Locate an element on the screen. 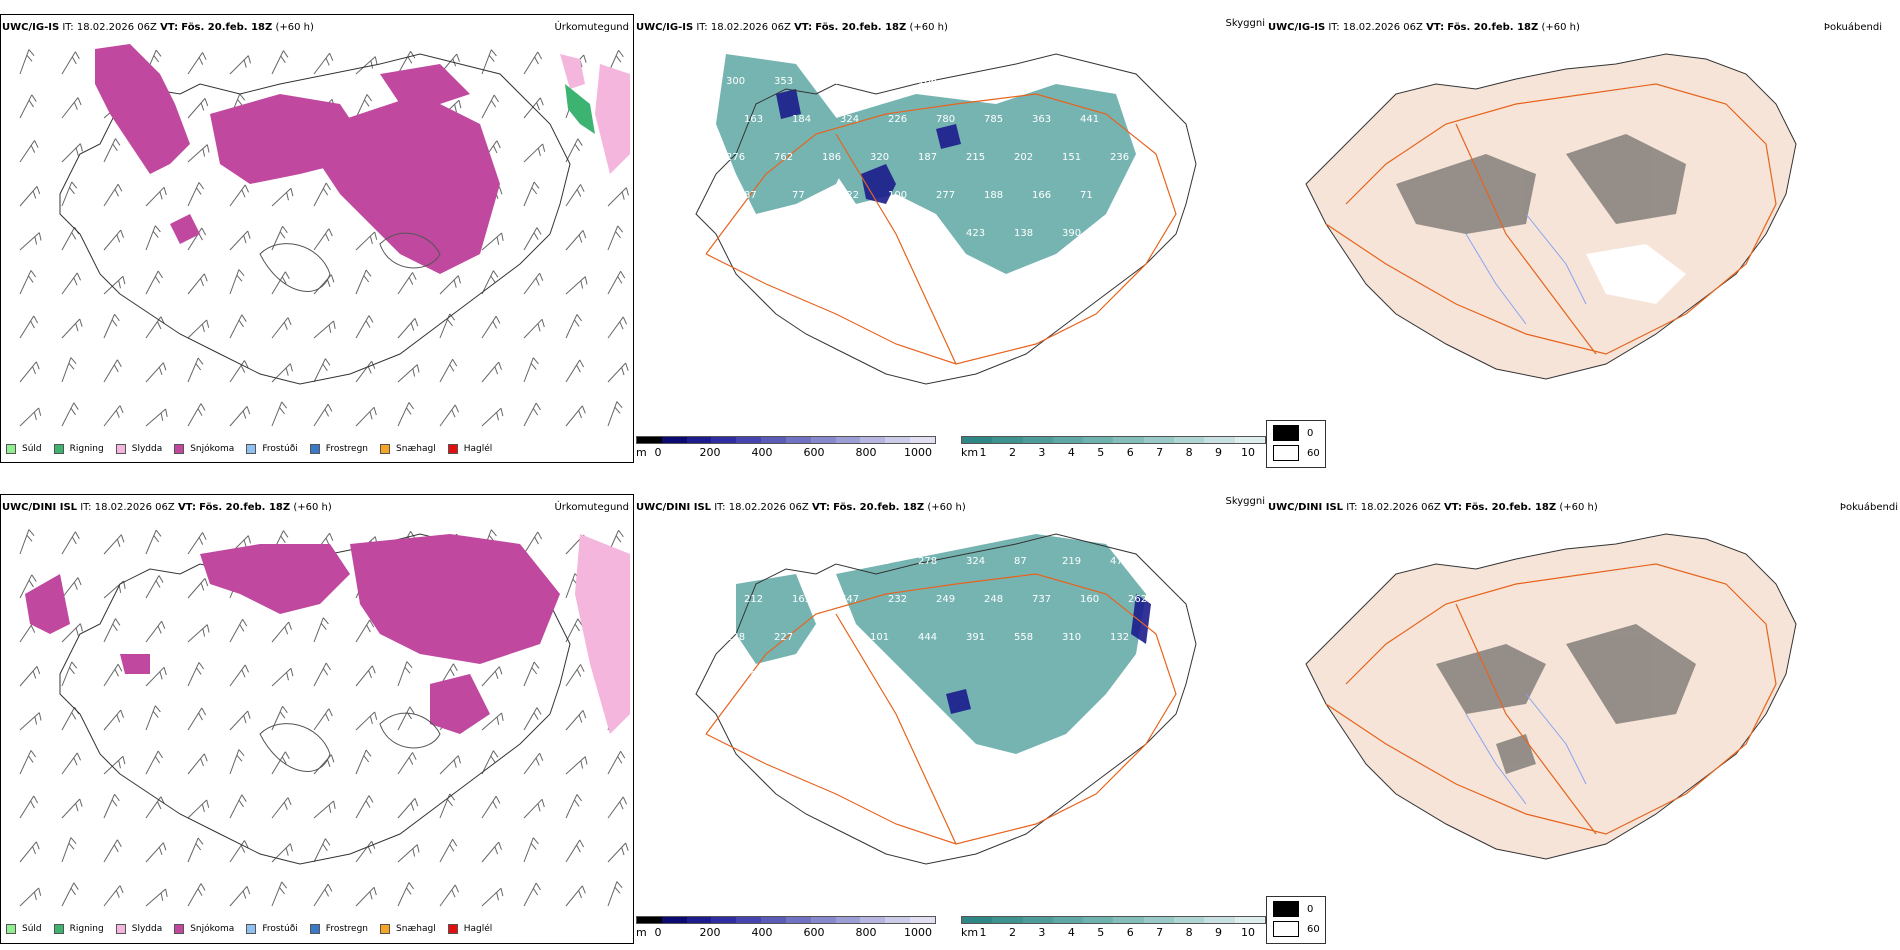 This screenshot has height=950, width=1900. legend-item: Slydda is located at coordinates (138, 449).